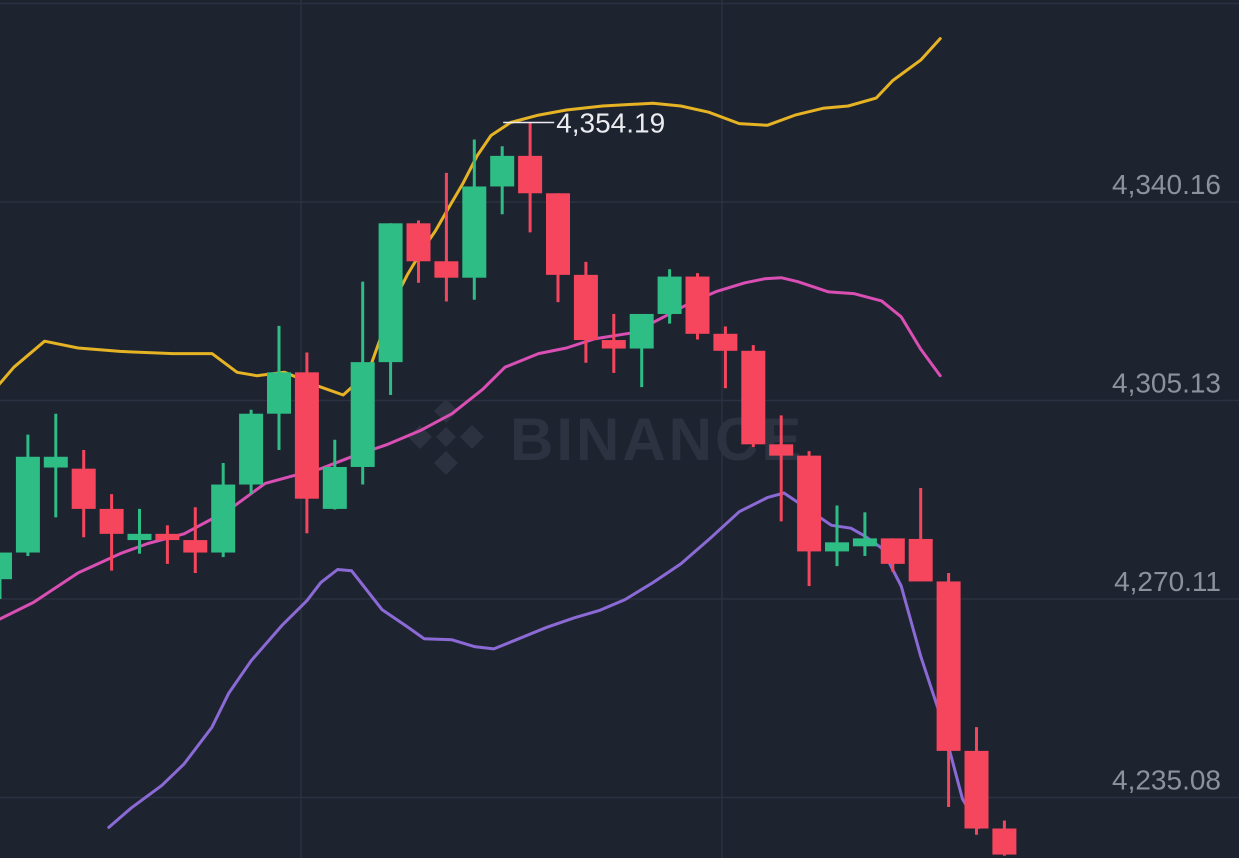 The width and height of the screenshot is (1239, 858). Describe the element at coordinates (610, 122) in the screenshot. I see `high-price-label: 4,354.19` at that location.